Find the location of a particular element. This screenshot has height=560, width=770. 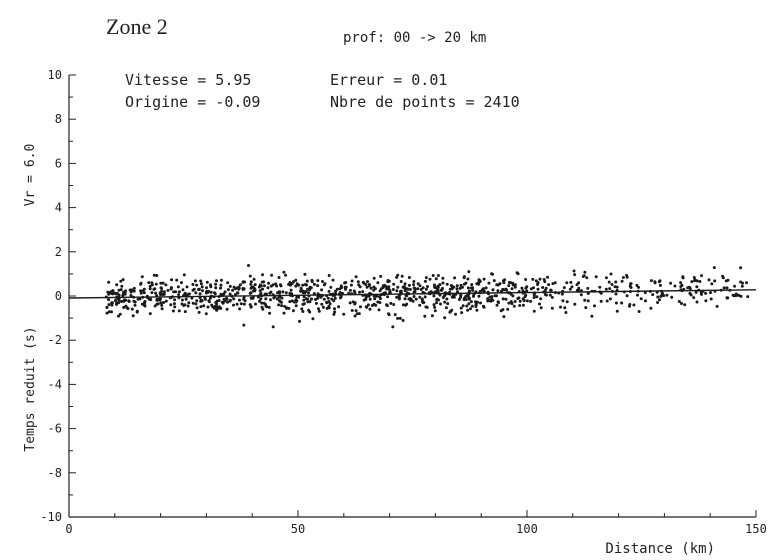

stat-nbre-points: Nbre de points = 2410 is located at coordinates (425, 102).